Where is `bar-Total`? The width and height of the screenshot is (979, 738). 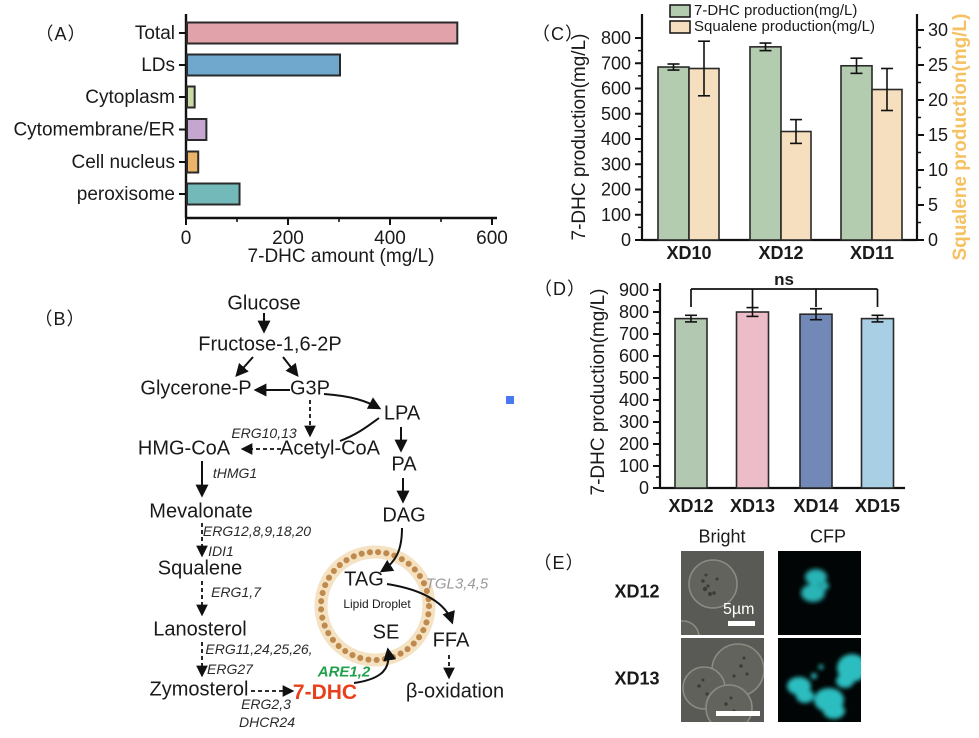
bar-Total is located at coordinates (322, 33).